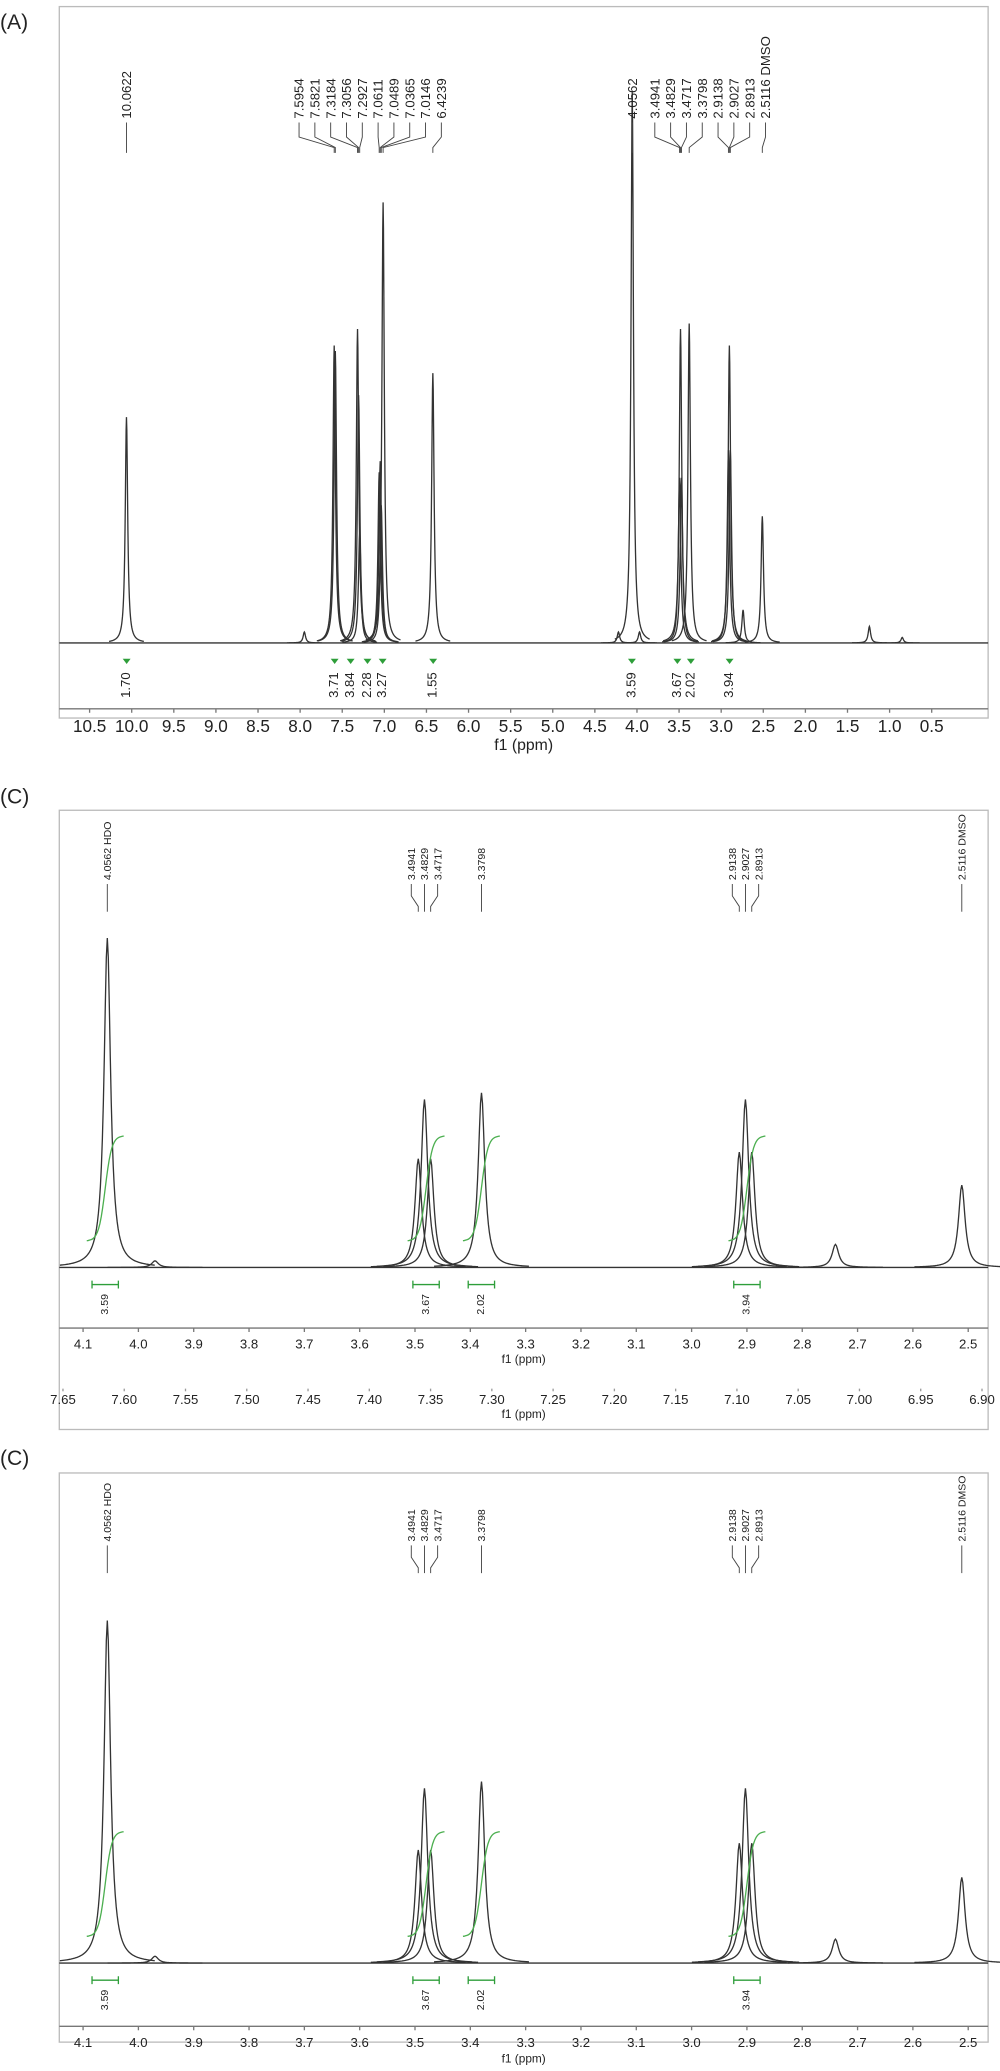 This screenshot has width=1000, height=2071. Describe the element at coordinates (470, 1344) in the screenshot. I see `x-tick-label: 3.4` at that location.